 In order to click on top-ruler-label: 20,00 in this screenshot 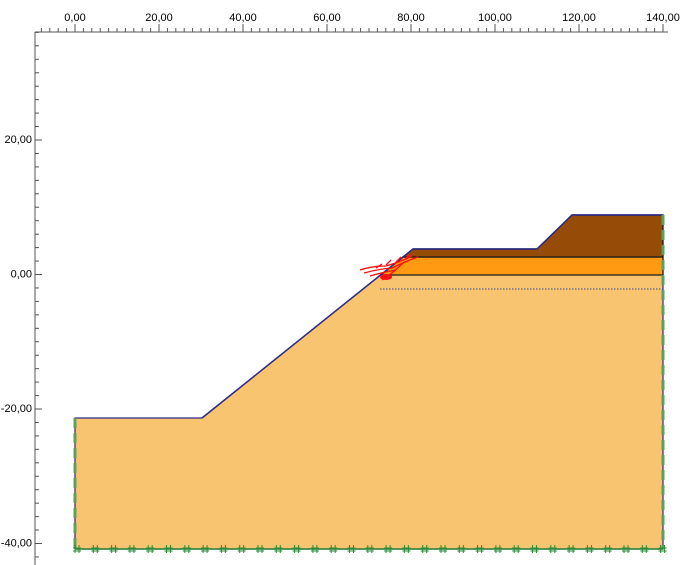, I will do `click(159, 18)`.